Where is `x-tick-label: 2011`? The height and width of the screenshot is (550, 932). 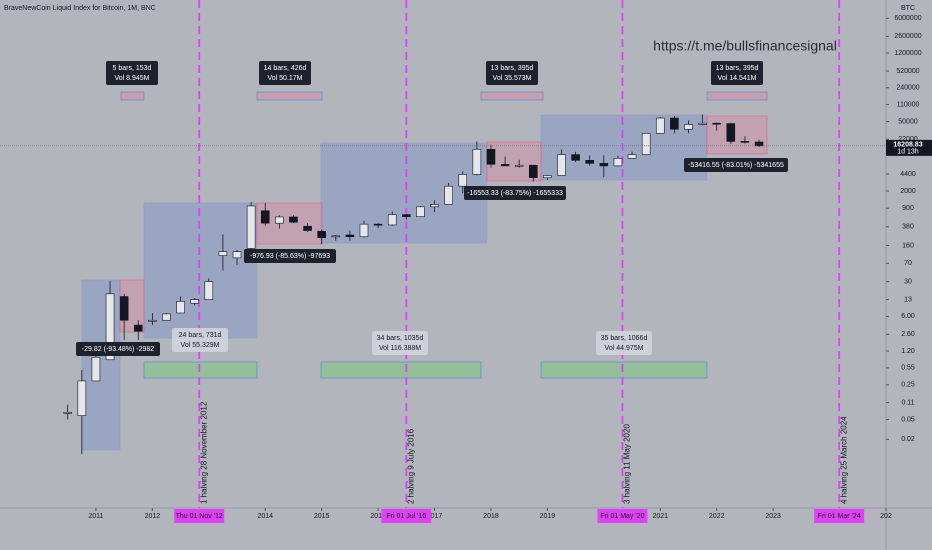
x-tick-label: 2011 is located at coordinates (95, 516).